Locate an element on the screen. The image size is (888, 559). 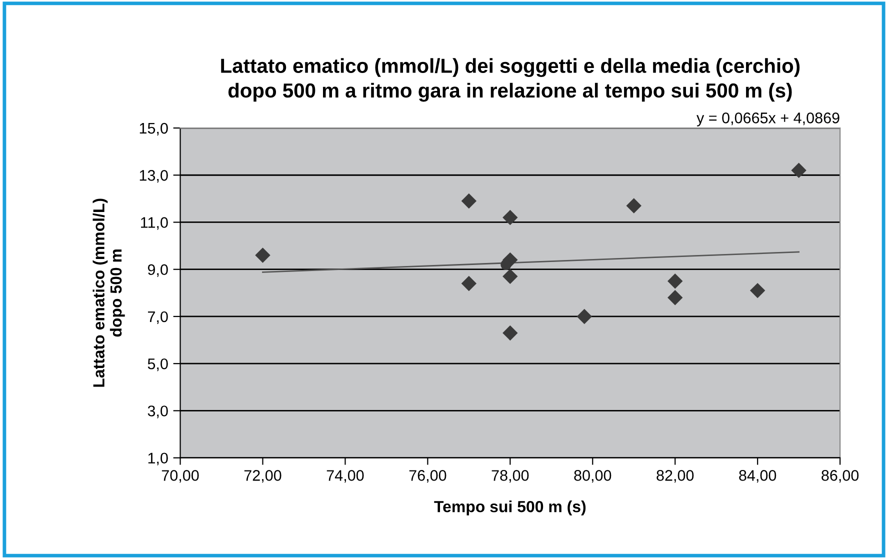
x-tick-label: 80,00 is located at coordinates (593, 476).